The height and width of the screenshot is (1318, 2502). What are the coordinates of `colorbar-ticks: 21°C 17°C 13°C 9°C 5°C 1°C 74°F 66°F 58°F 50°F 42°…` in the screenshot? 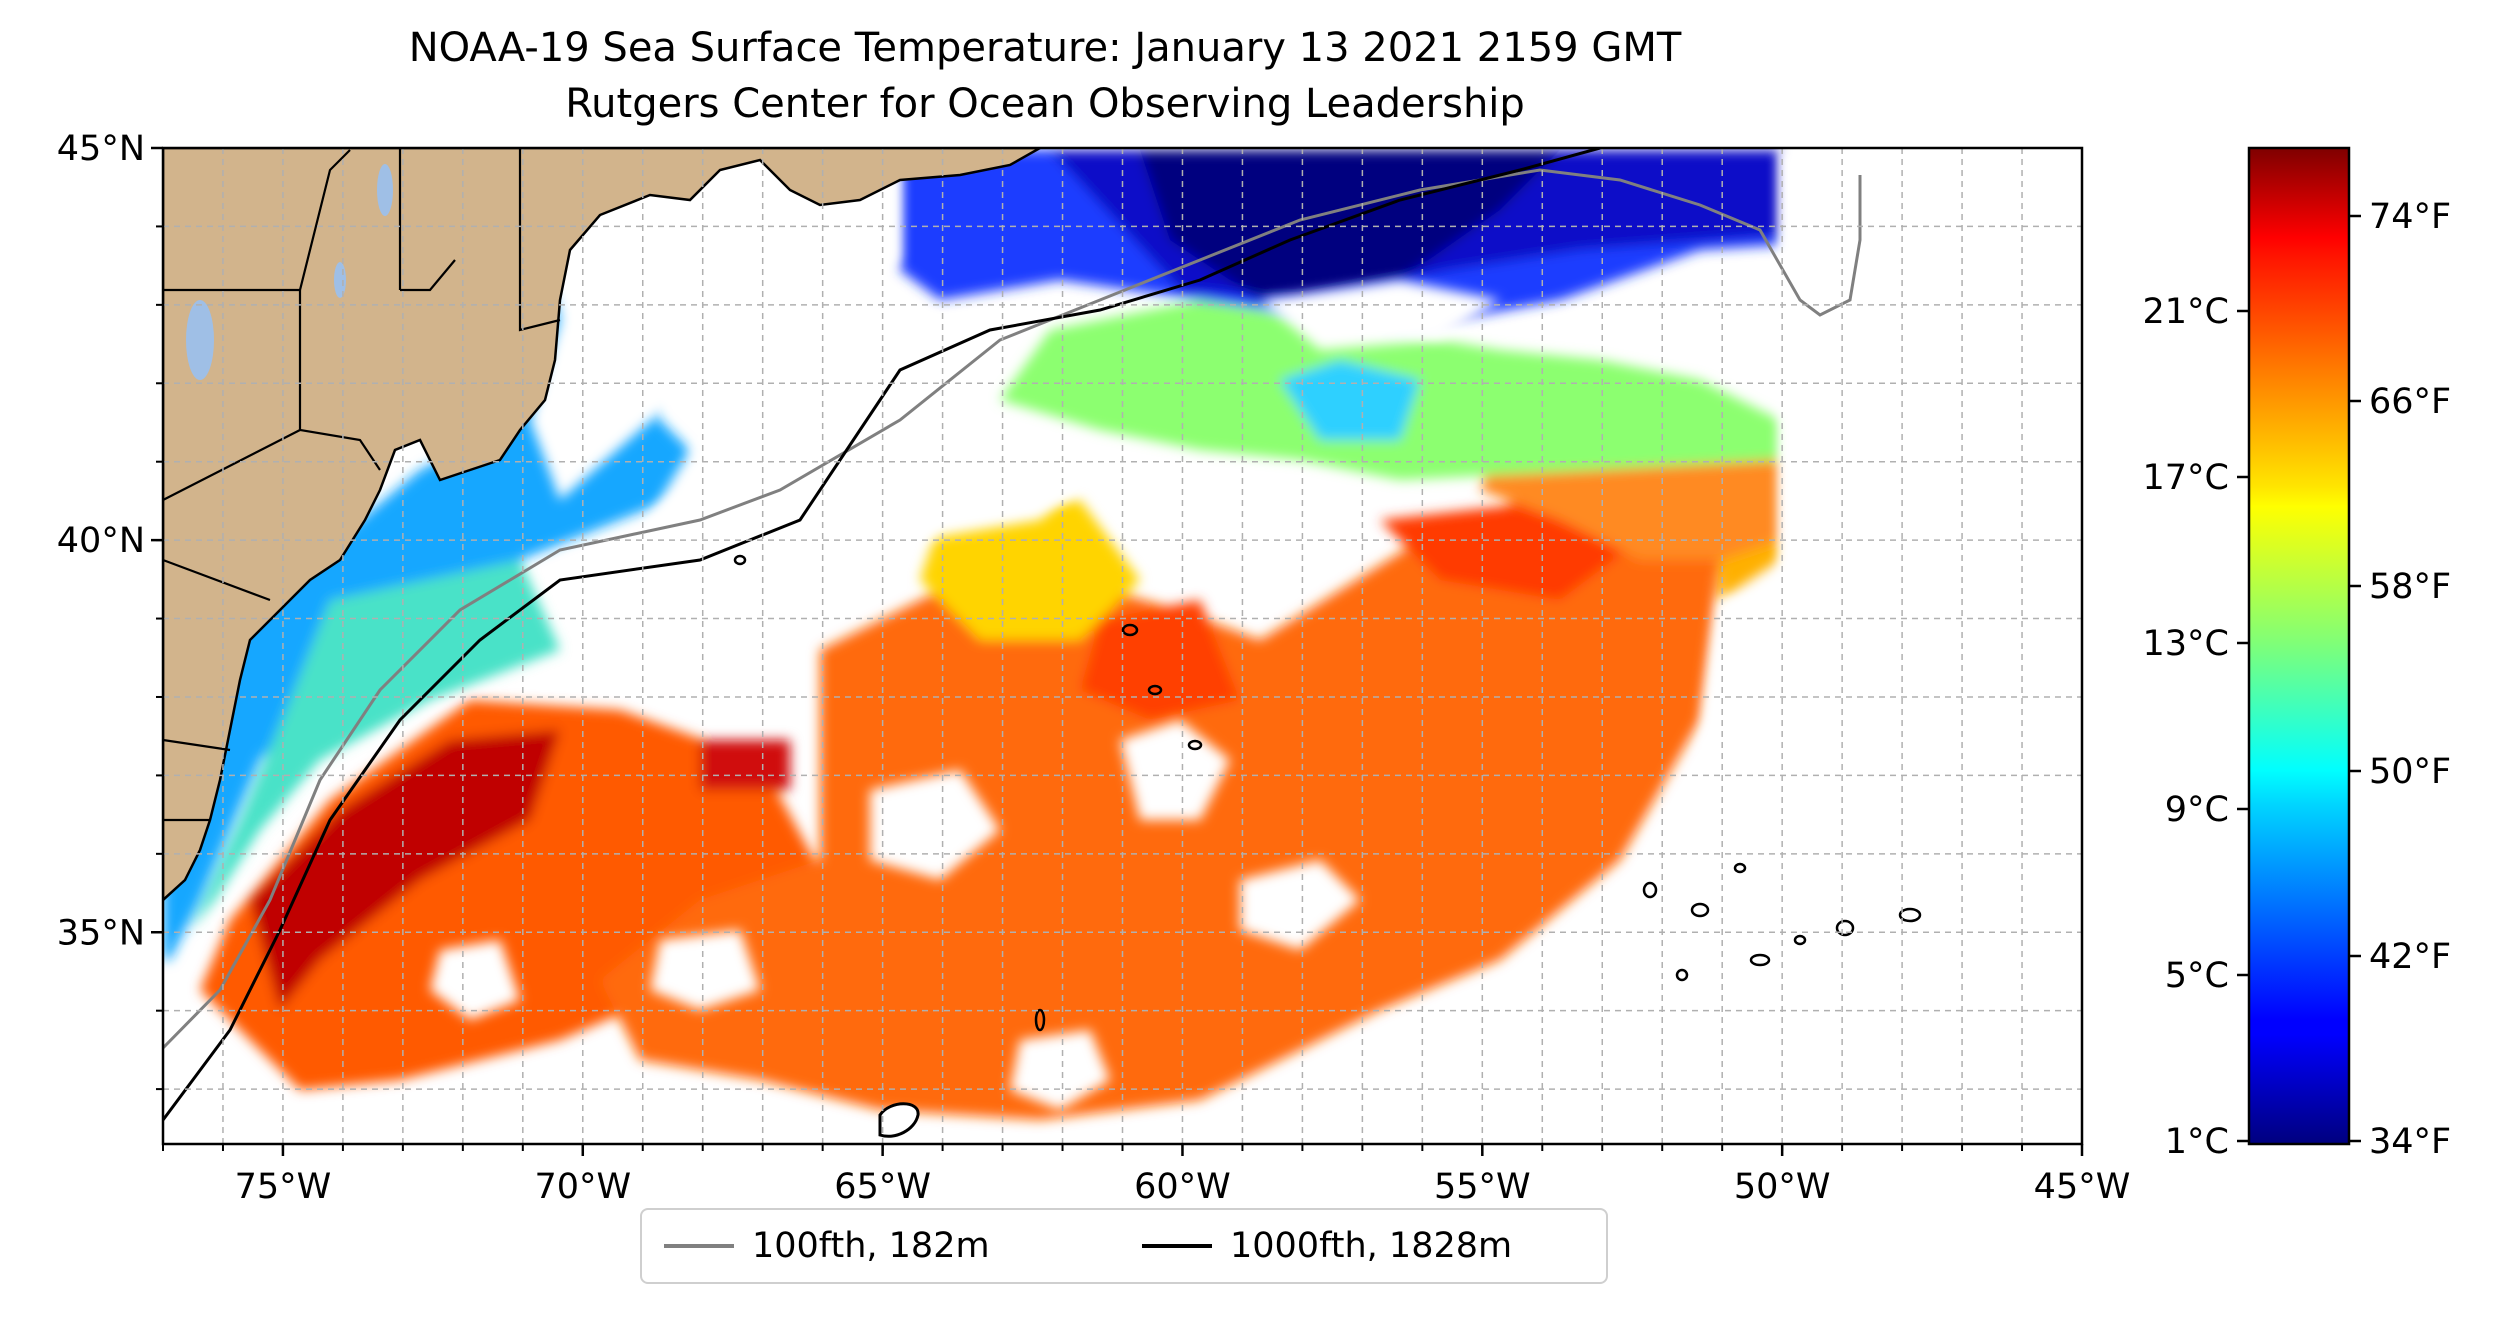 It's located at (2297, 679).